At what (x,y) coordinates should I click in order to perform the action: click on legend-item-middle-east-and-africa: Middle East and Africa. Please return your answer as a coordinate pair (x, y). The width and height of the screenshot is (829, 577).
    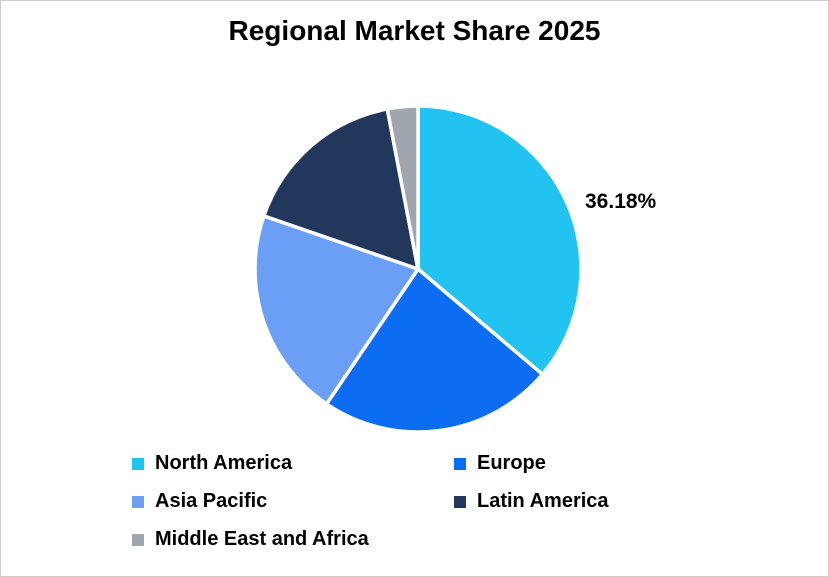
    Looking at the image, I should click on (250, 539).